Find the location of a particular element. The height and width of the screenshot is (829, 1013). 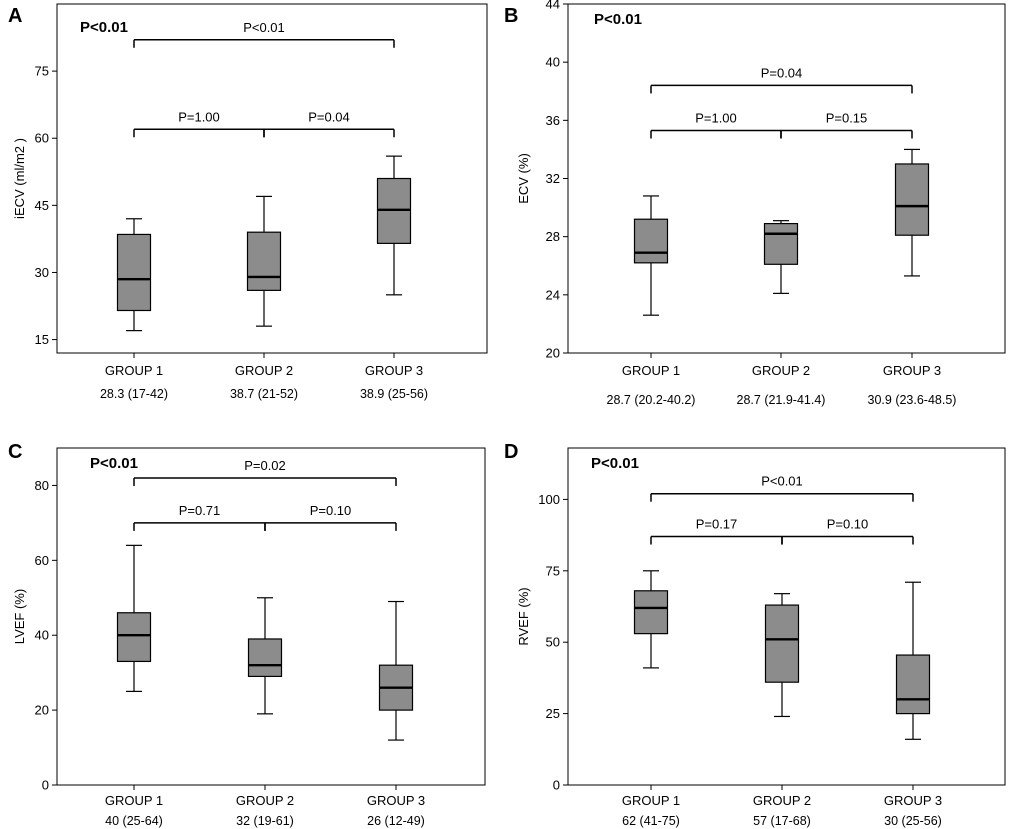

group-stat-label: 26 (12-49) is located at coordinates (396, 821).